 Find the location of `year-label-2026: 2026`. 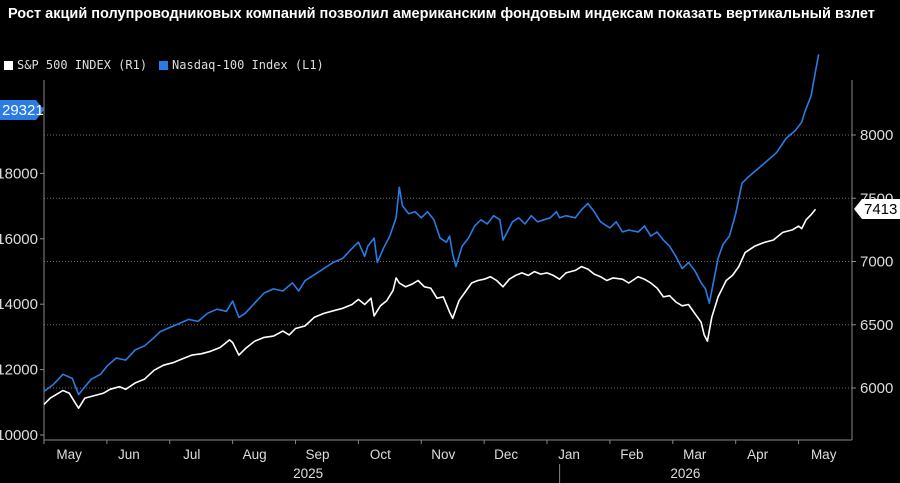

year-label-2026: 2026 is located at coordinates (685, 473).